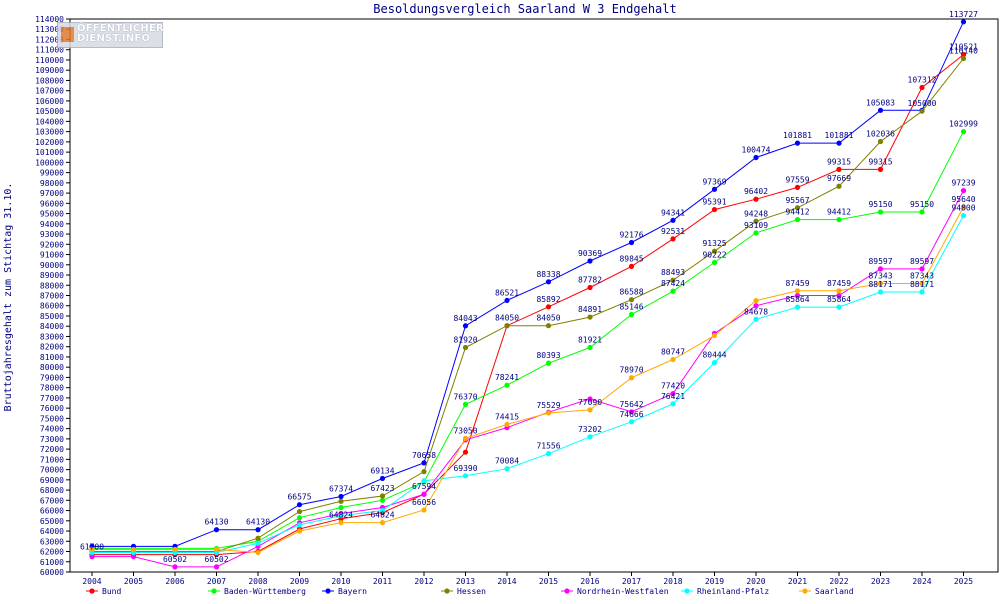 Image resolution: width=1000 pixels, height=604 pixels. Describe the element at coordinates (49, 91) in the screenshot. I see `y-tick-label: 107000` at that location.